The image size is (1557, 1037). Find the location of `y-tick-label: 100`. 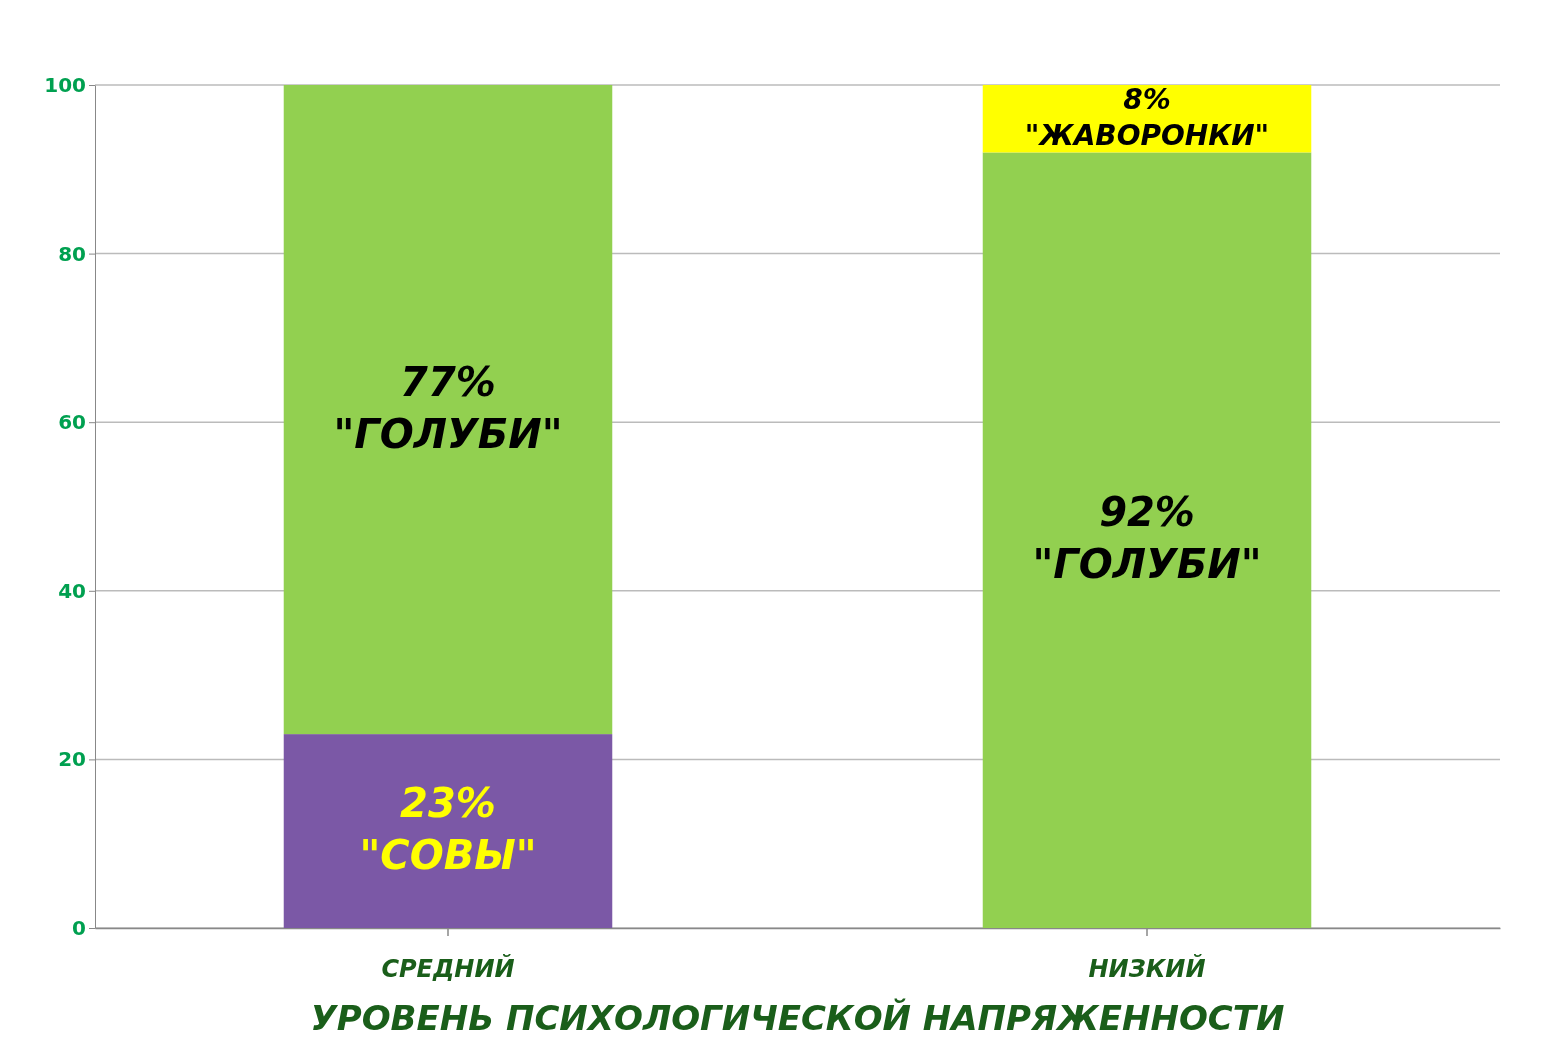

y-tick-label: 100 is located at coordinates (65, 84).